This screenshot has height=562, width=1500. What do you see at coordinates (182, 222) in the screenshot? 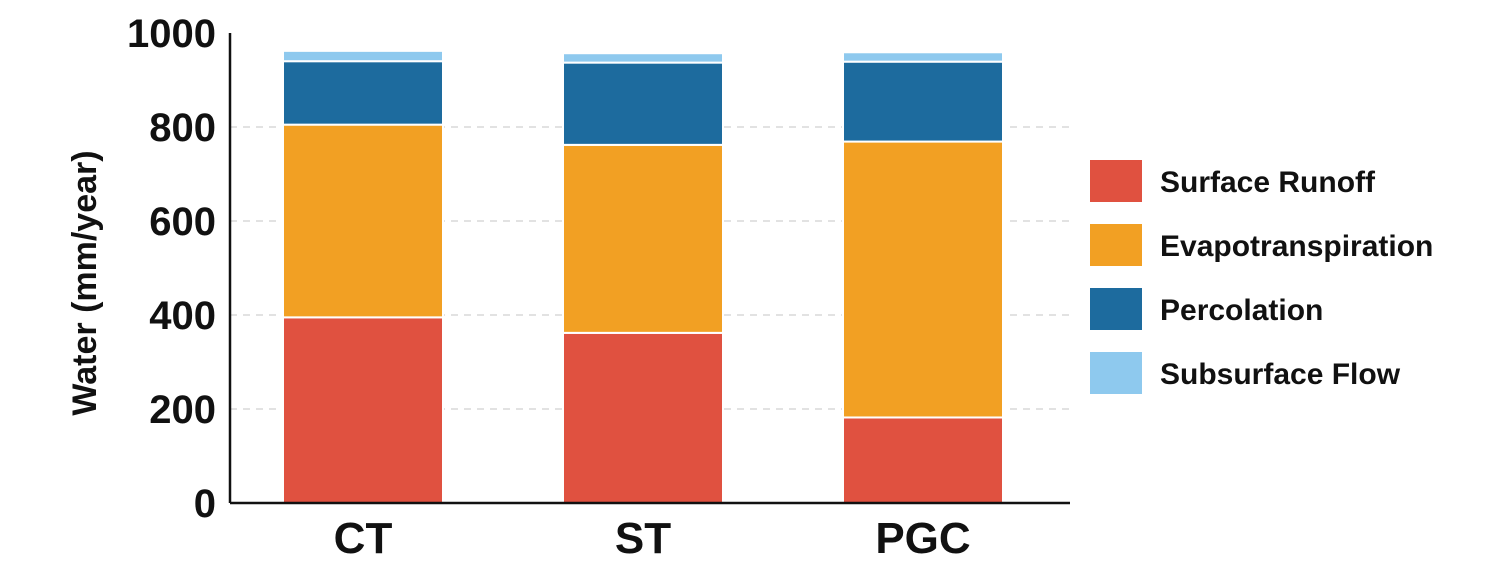
I see `y-tick-label: 600` at bounding box center [182, 222].